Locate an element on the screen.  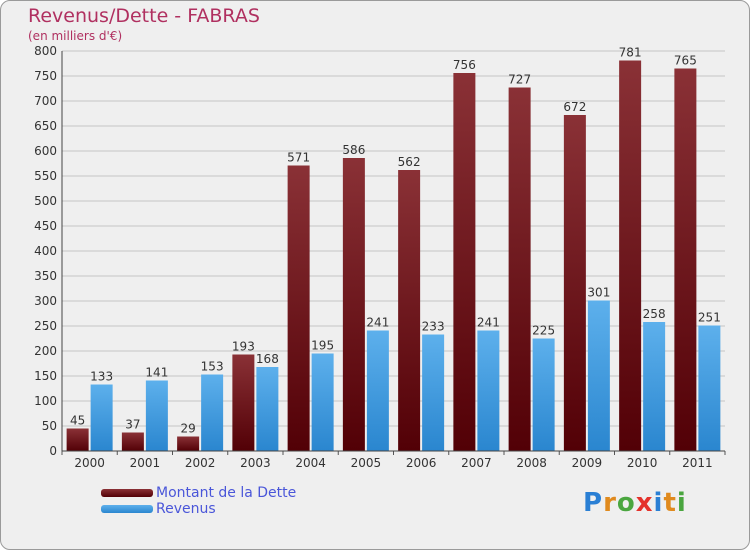
y-tick-label: 450 is located at coordinates (45, 226).